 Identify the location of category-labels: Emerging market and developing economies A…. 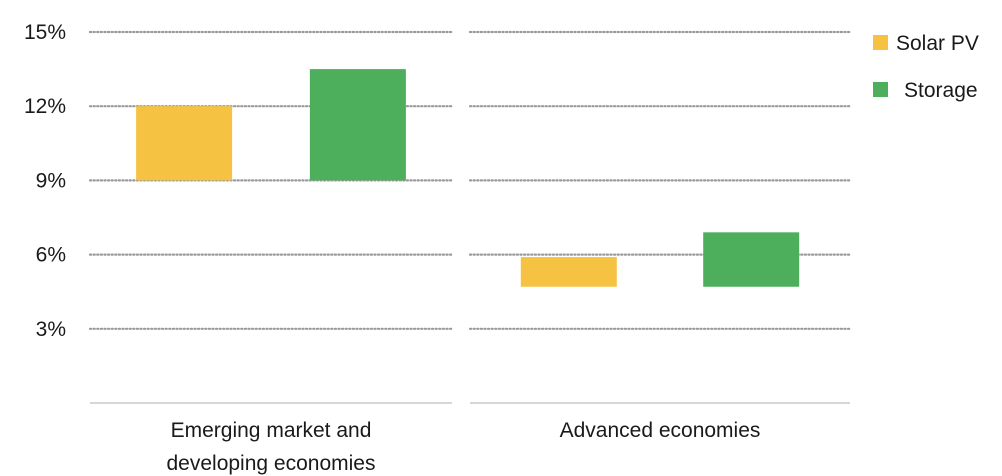
(464, 447).